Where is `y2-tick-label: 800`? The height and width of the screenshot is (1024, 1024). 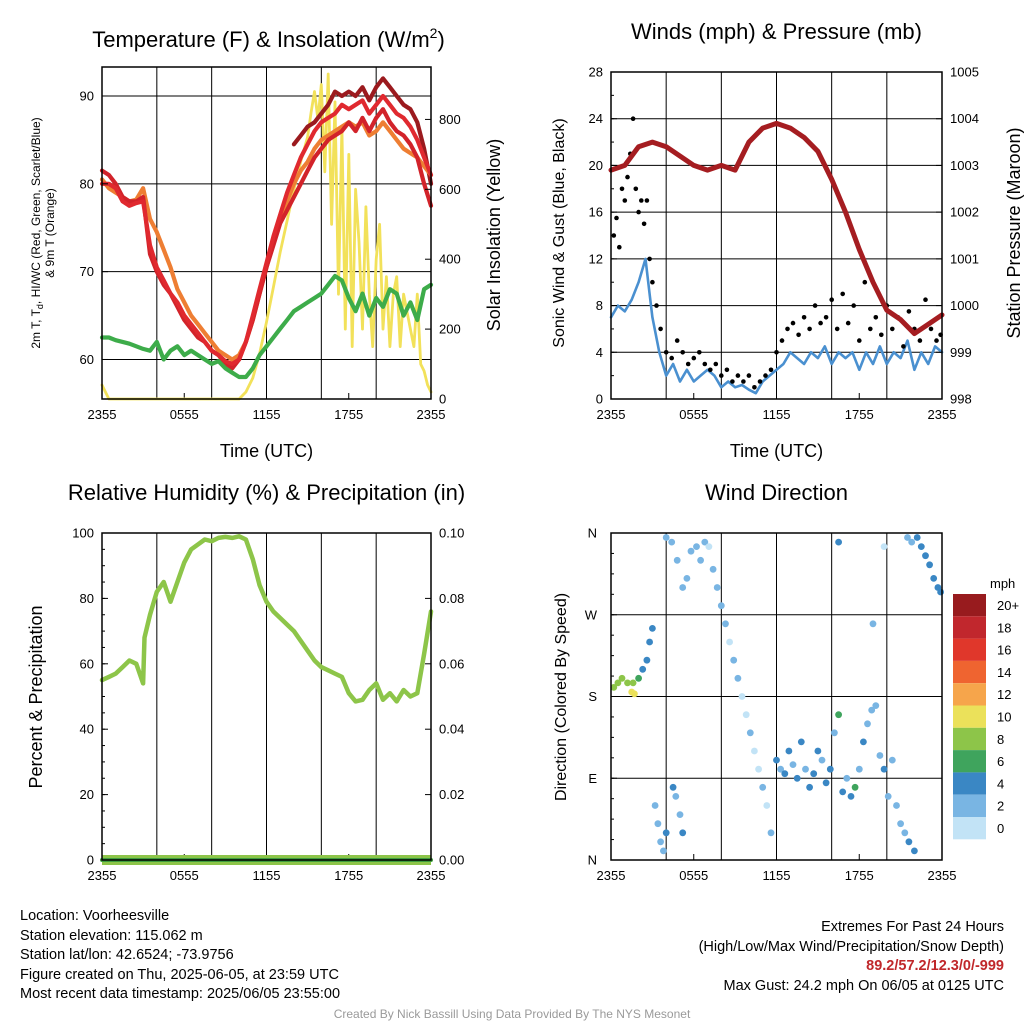 y2-tick-label: 800 is located at coordinates (450, 119).